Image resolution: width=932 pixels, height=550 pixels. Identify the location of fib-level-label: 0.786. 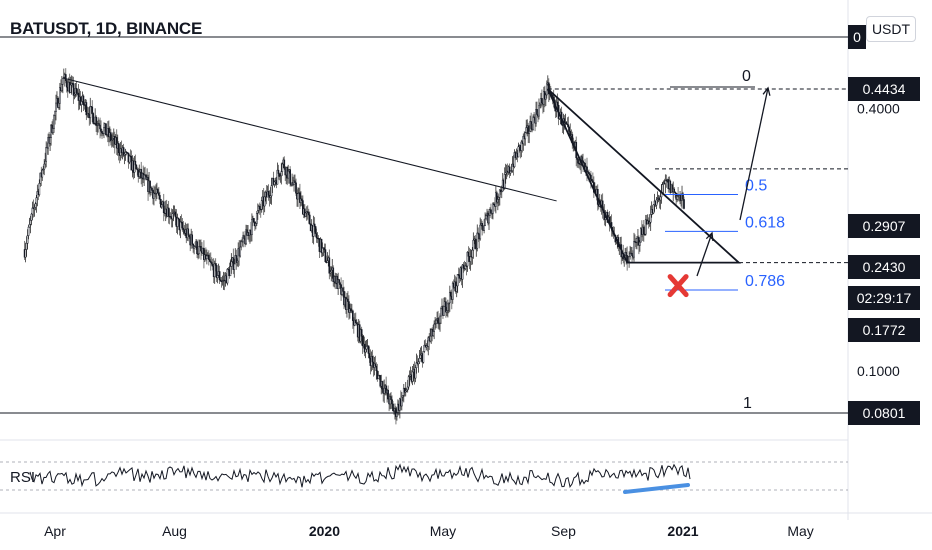
(765, 281).